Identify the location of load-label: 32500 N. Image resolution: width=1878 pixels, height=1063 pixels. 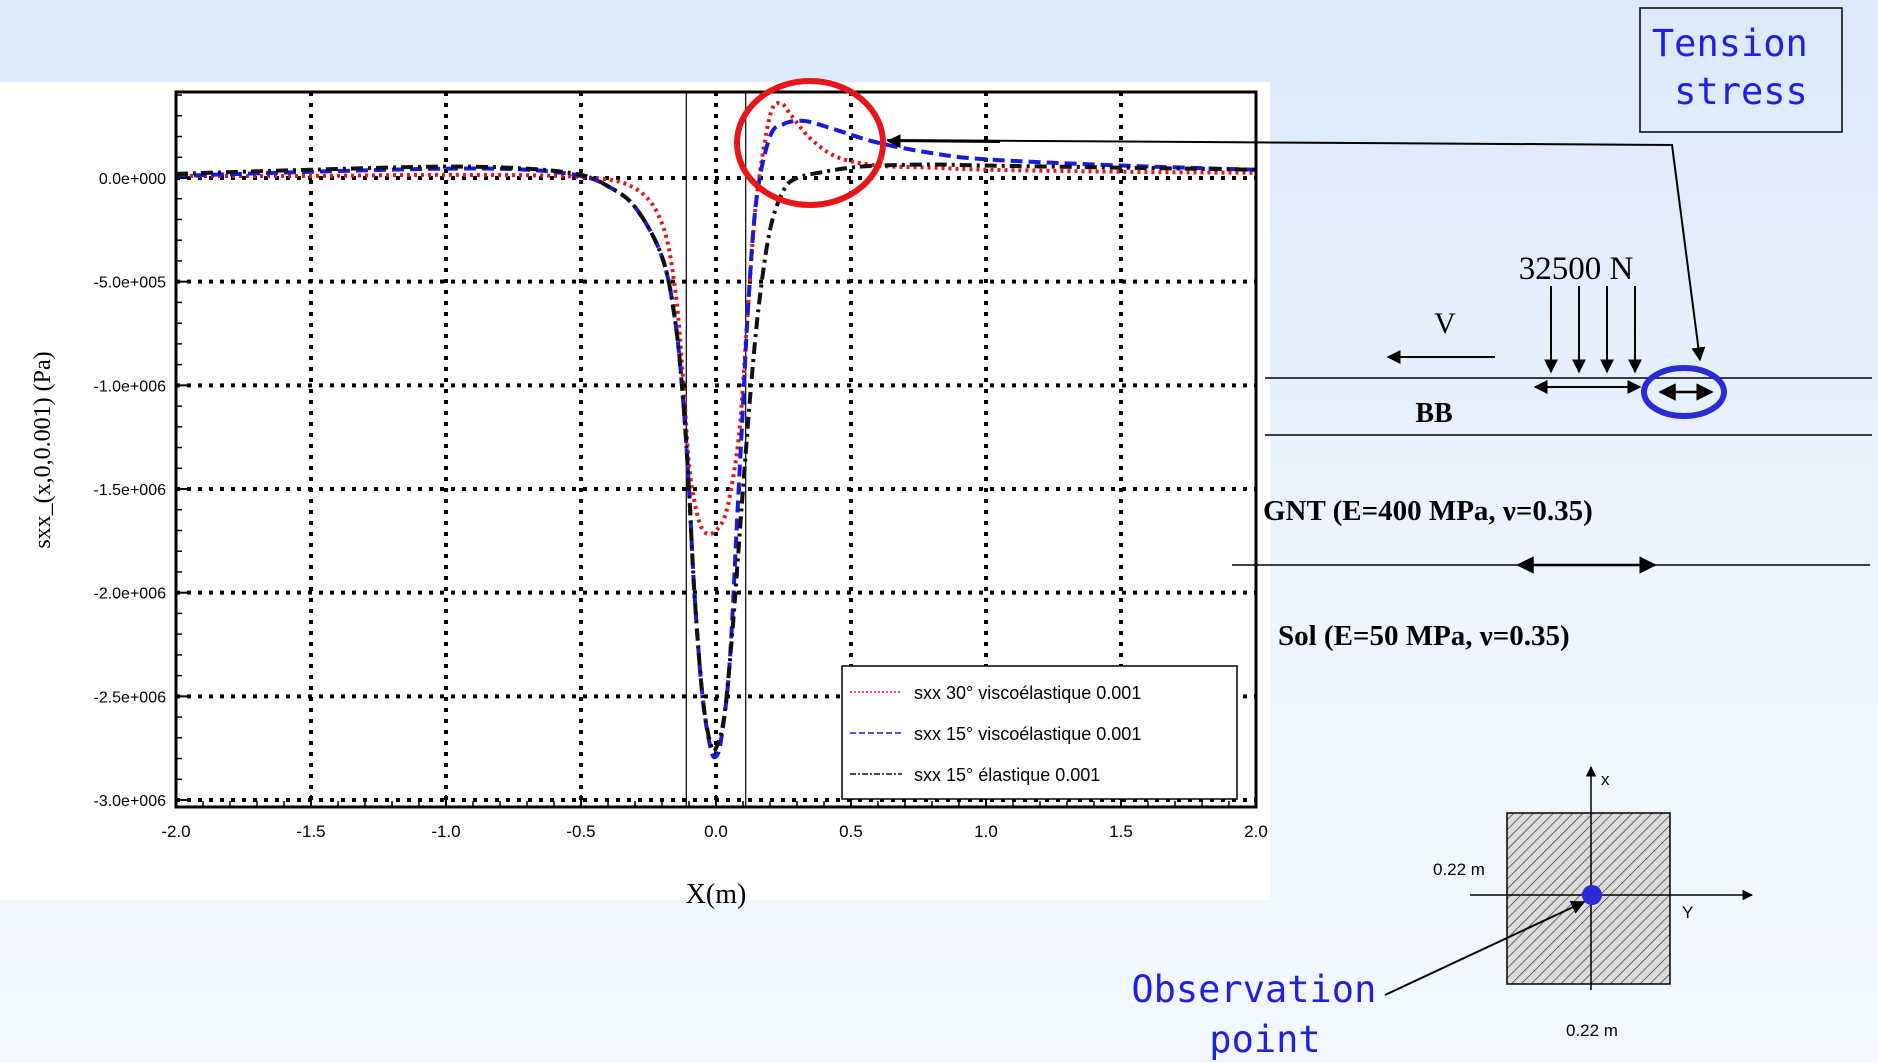
(1576, 269).